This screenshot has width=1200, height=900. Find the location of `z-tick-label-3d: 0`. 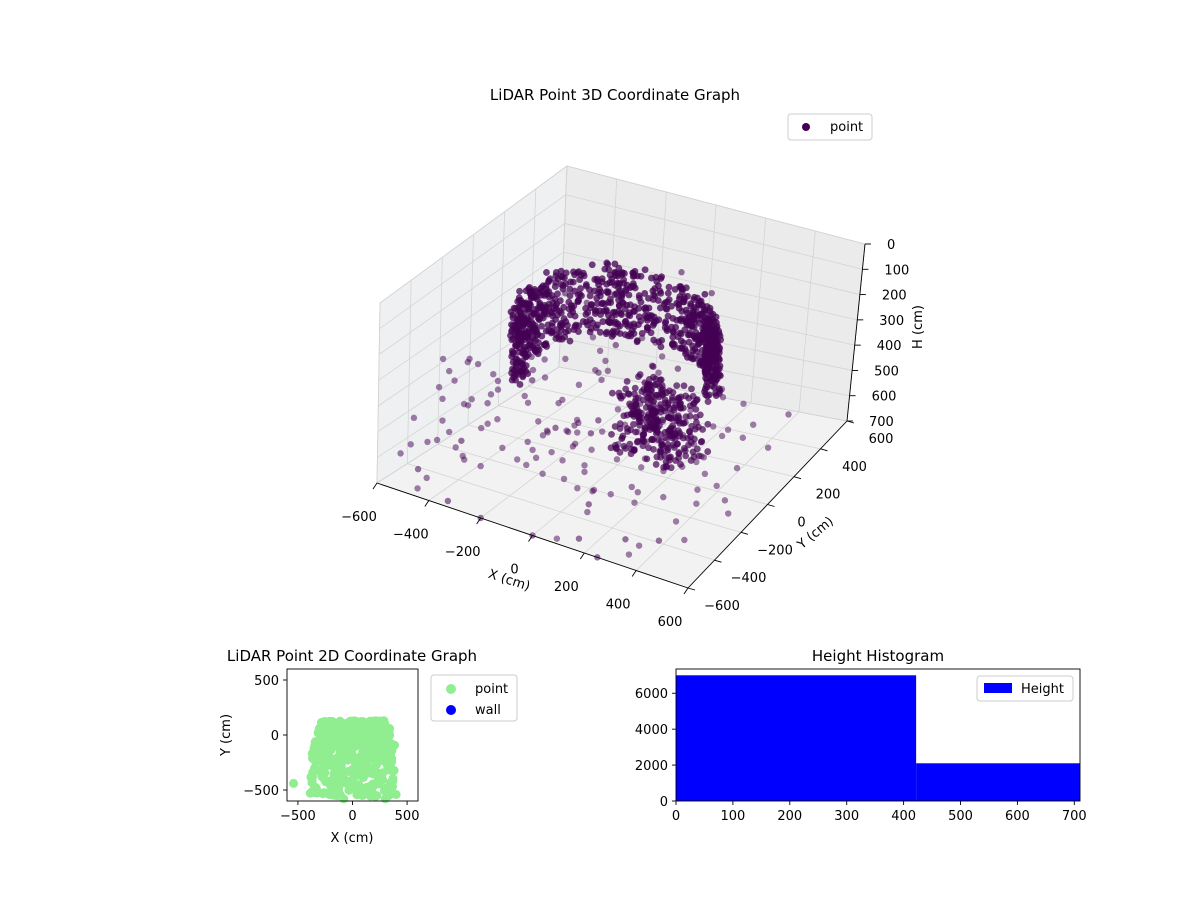

z-tick-label-3d: 0 is located at coordinates (891, 245).